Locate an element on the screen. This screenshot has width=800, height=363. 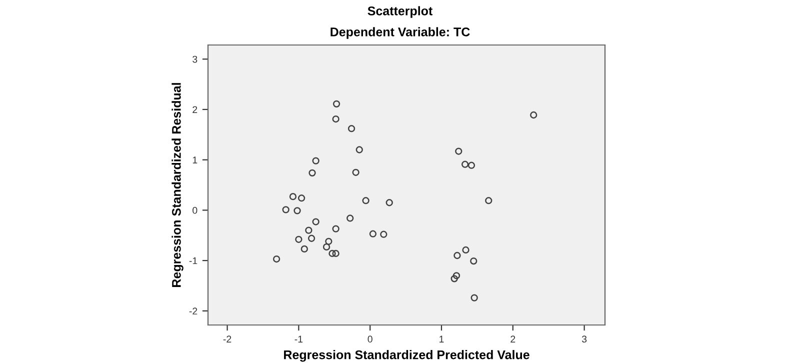
chart-title: Scatterplot is located at coordinates (400, 12).